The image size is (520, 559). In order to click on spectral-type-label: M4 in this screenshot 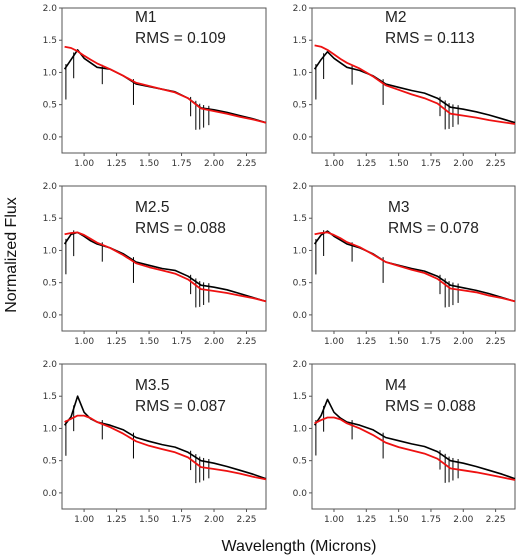, I will do `click(396, 385)`.